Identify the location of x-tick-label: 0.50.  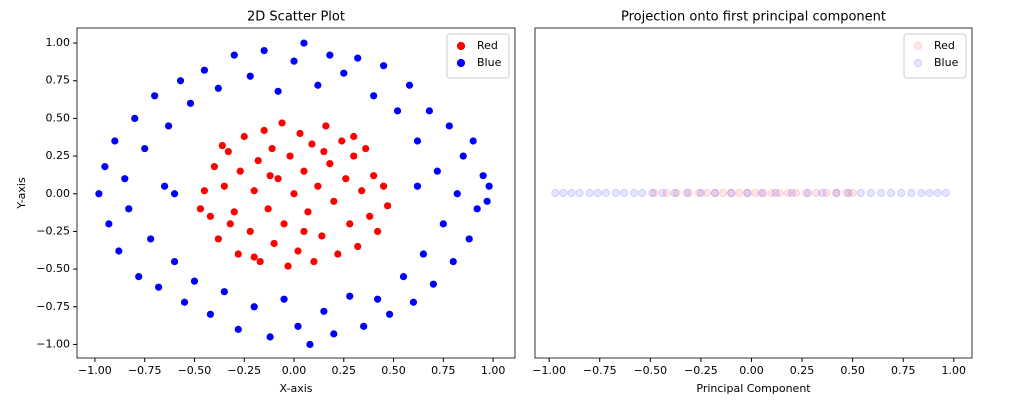
(393, 370).